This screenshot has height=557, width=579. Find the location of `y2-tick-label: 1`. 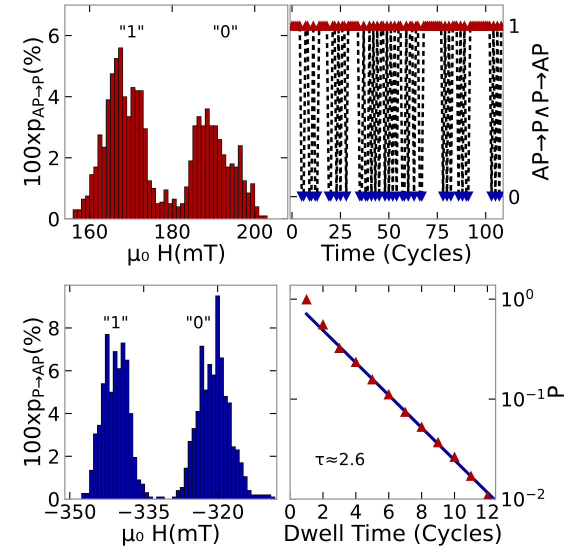

y2-tick-label: 1 is located at coordinates (514, 25).